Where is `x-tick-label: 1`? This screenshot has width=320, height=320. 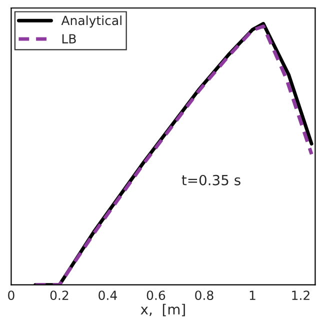 x-tick-label: 1 is located at coordinates (253, 295).